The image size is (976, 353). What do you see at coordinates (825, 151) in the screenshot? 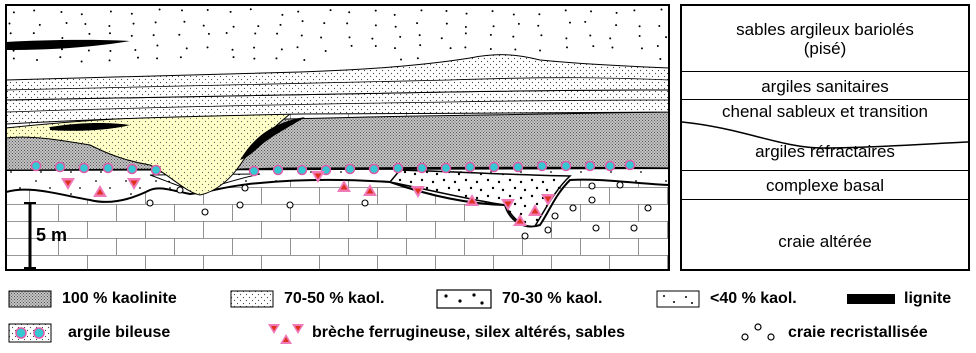
I see `layer-label-argiles-refractaires: argiles réfractaires` at bounding box center [825, 151].